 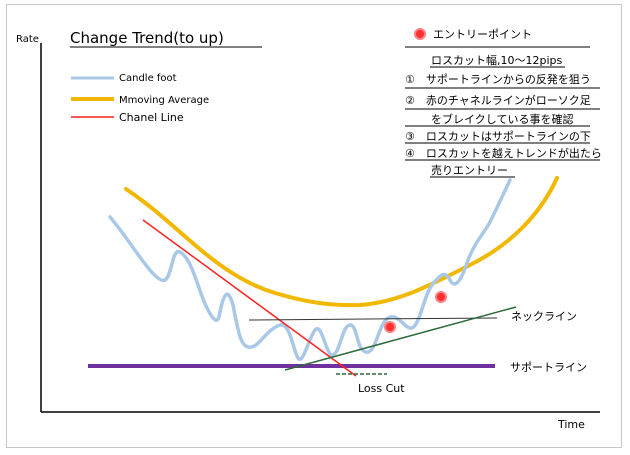 I want to click on entry-point-legend: エントリーポイント, so click(x=473, y=34).